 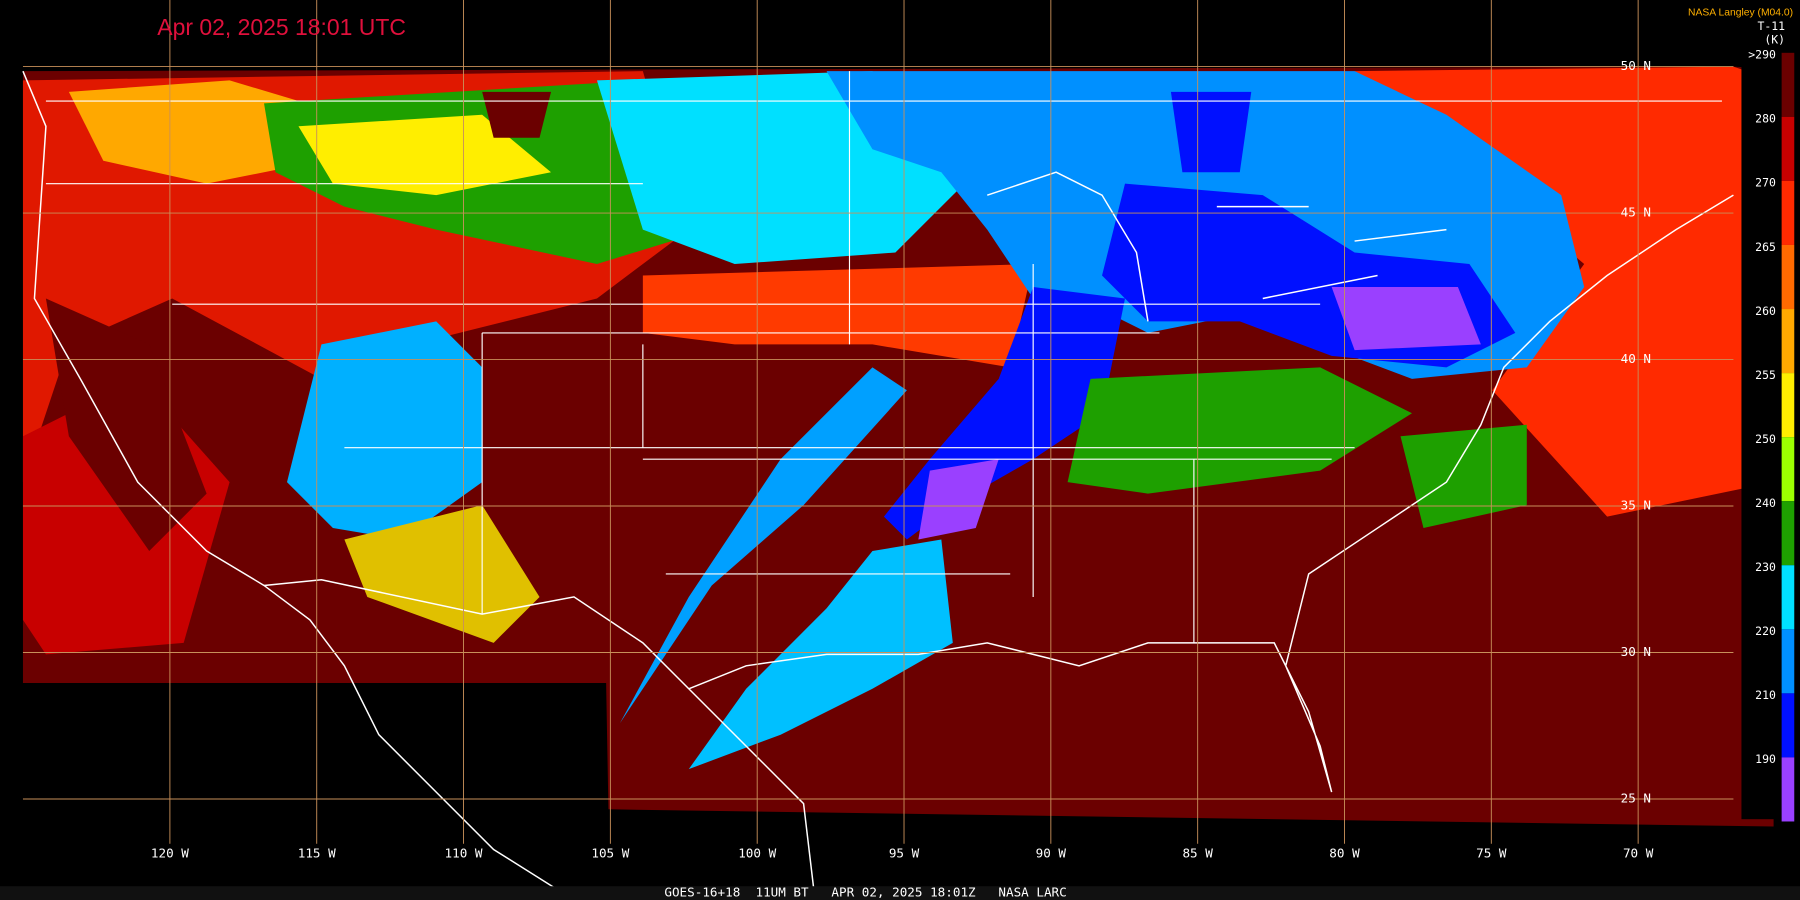 What do you see at coordinates (1636, 358) in the screenshot?
I see `latitude-label: 40 N` at bounding box center [1636, 358].